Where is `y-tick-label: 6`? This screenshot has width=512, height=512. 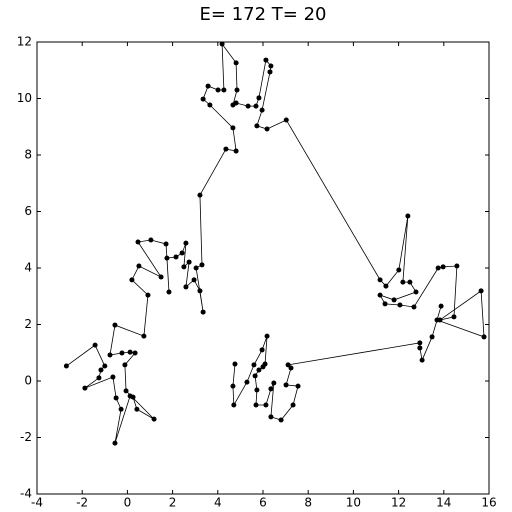
y-tick-label: 6 is located at coordinates (28, 211).